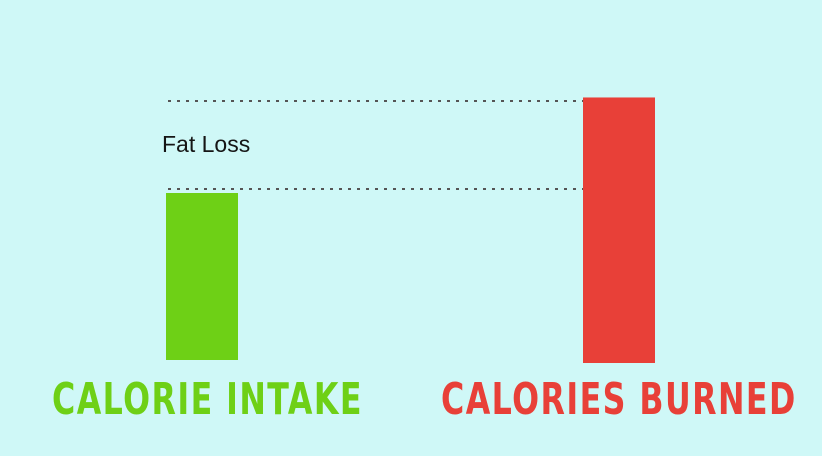 Image resolution: width=822 pixels, height=456 pixels. I want to click on category-label-intake: CALORIE INTAKE, so click(207, 399).